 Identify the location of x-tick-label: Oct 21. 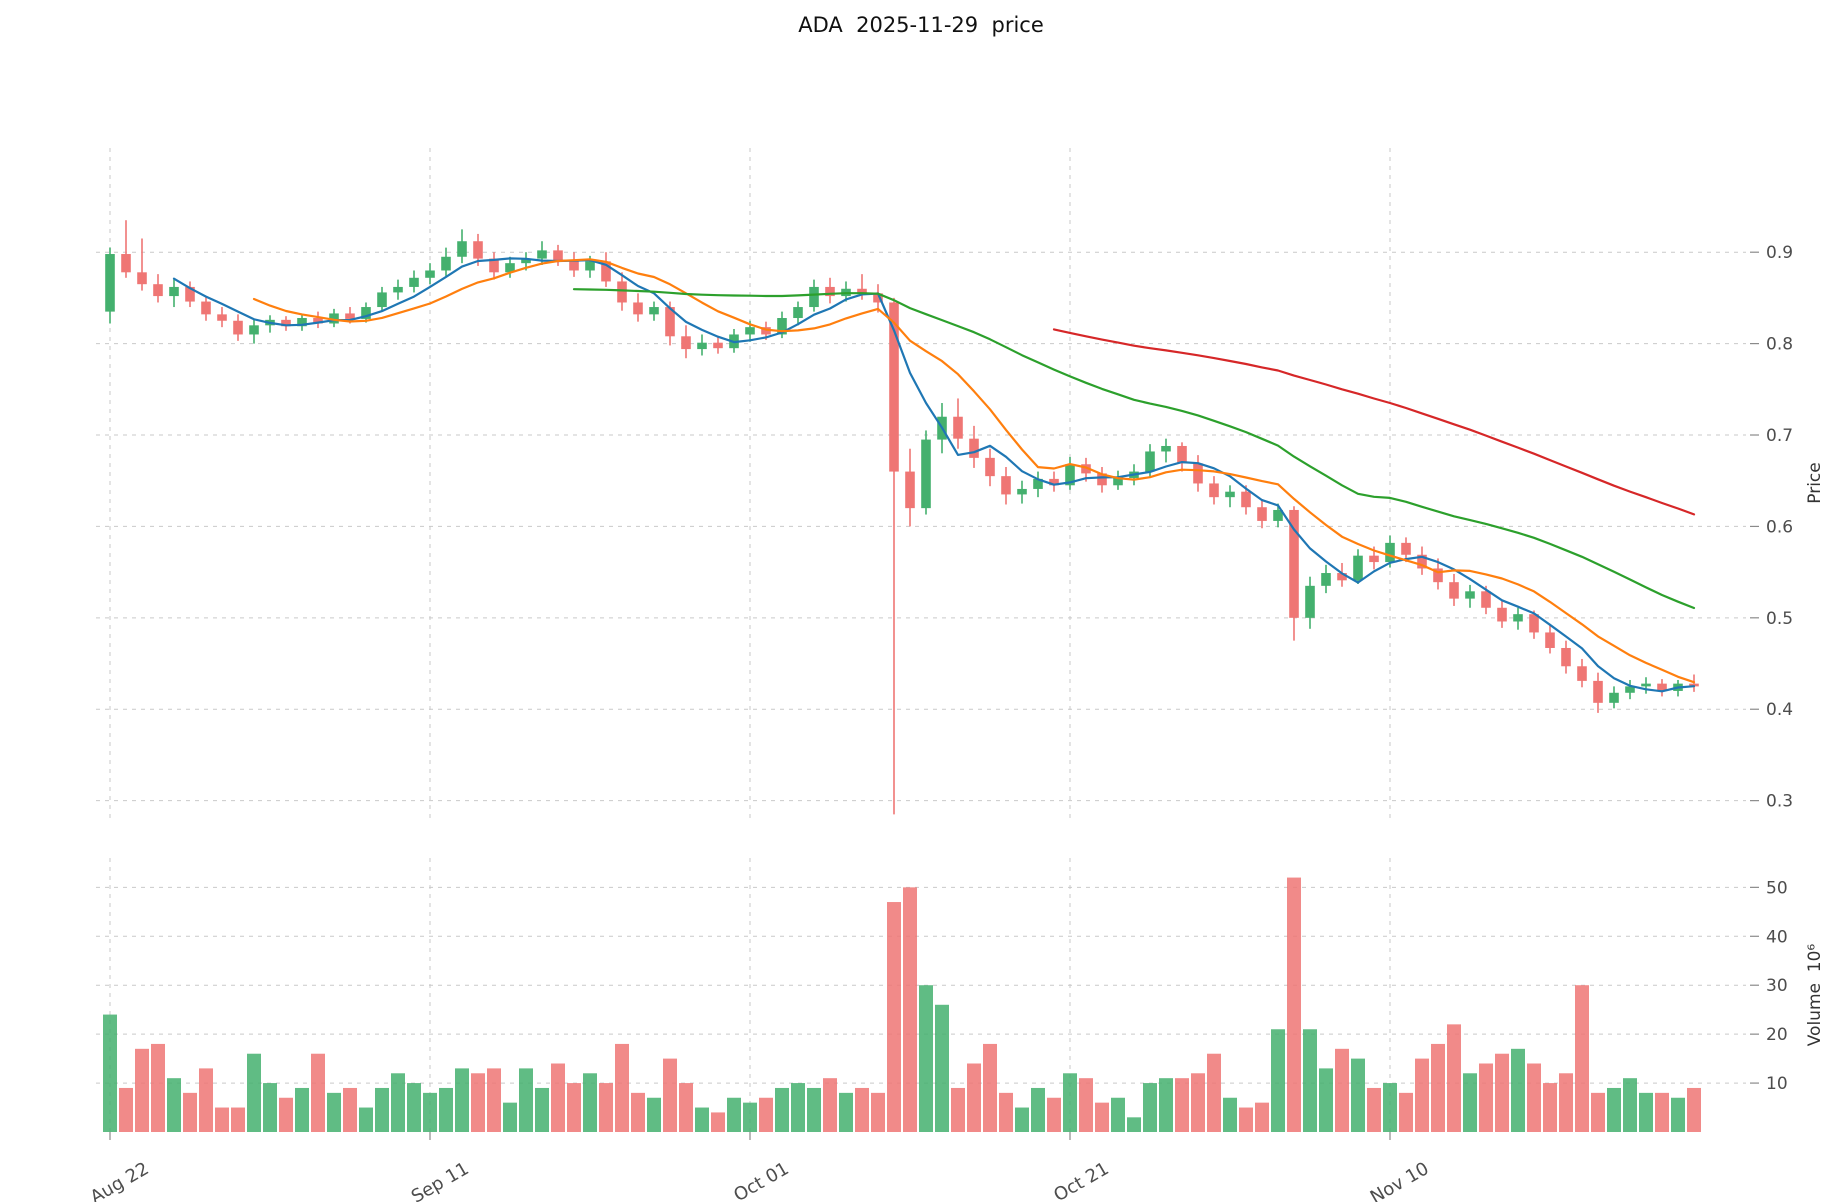
(1081, 1180).